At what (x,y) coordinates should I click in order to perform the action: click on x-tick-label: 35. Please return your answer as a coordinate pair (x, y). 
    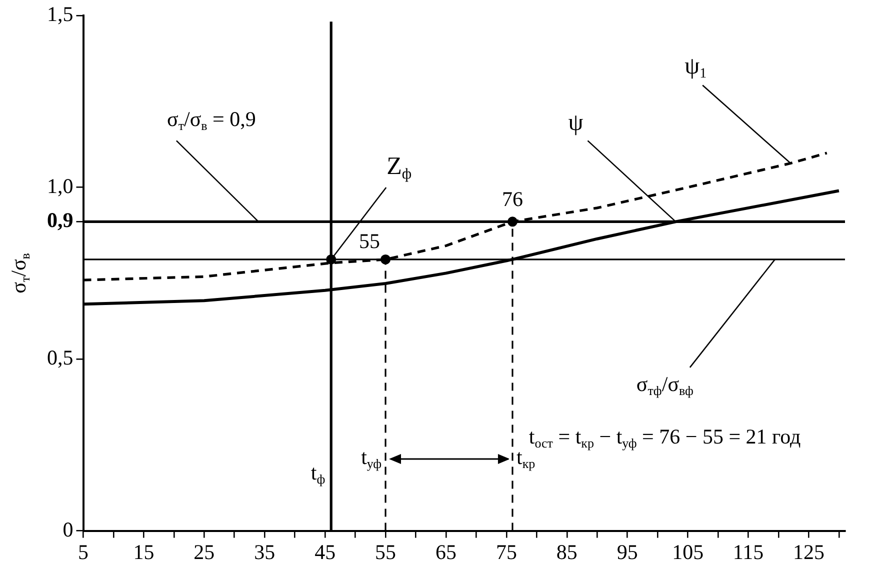
    Looking at the image, I should click on (265, 552).